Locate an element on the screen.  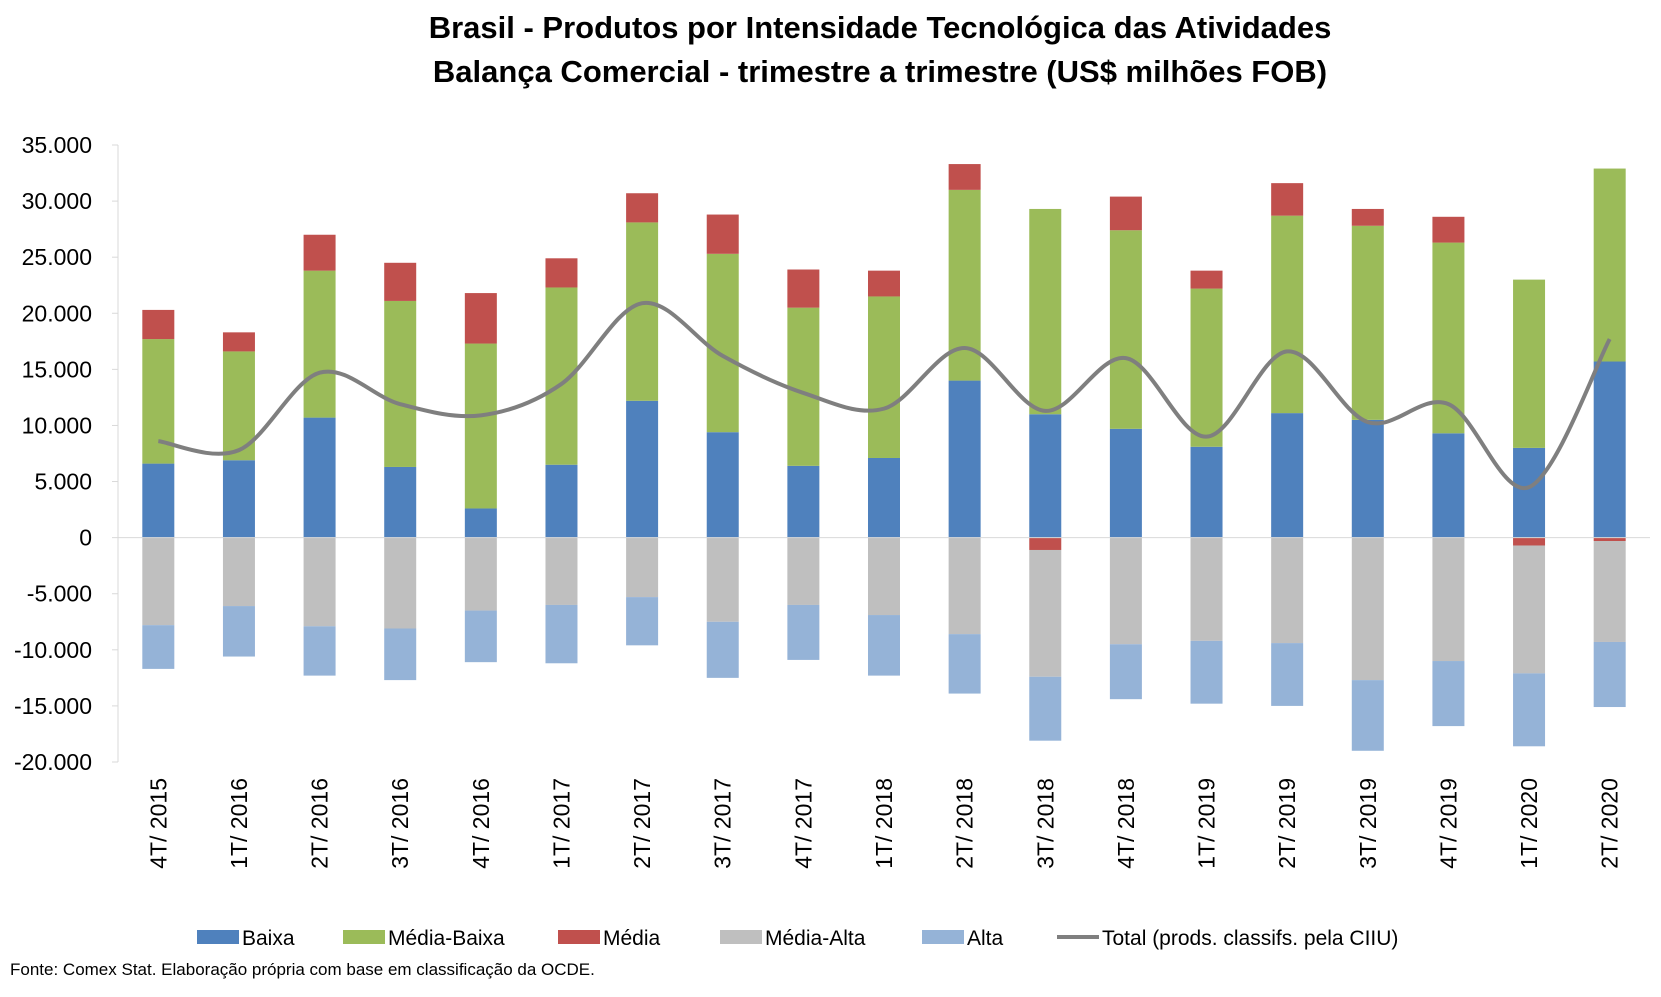
x-tick-label: 4T/ 2019 is located at coordinates (1448, 823).